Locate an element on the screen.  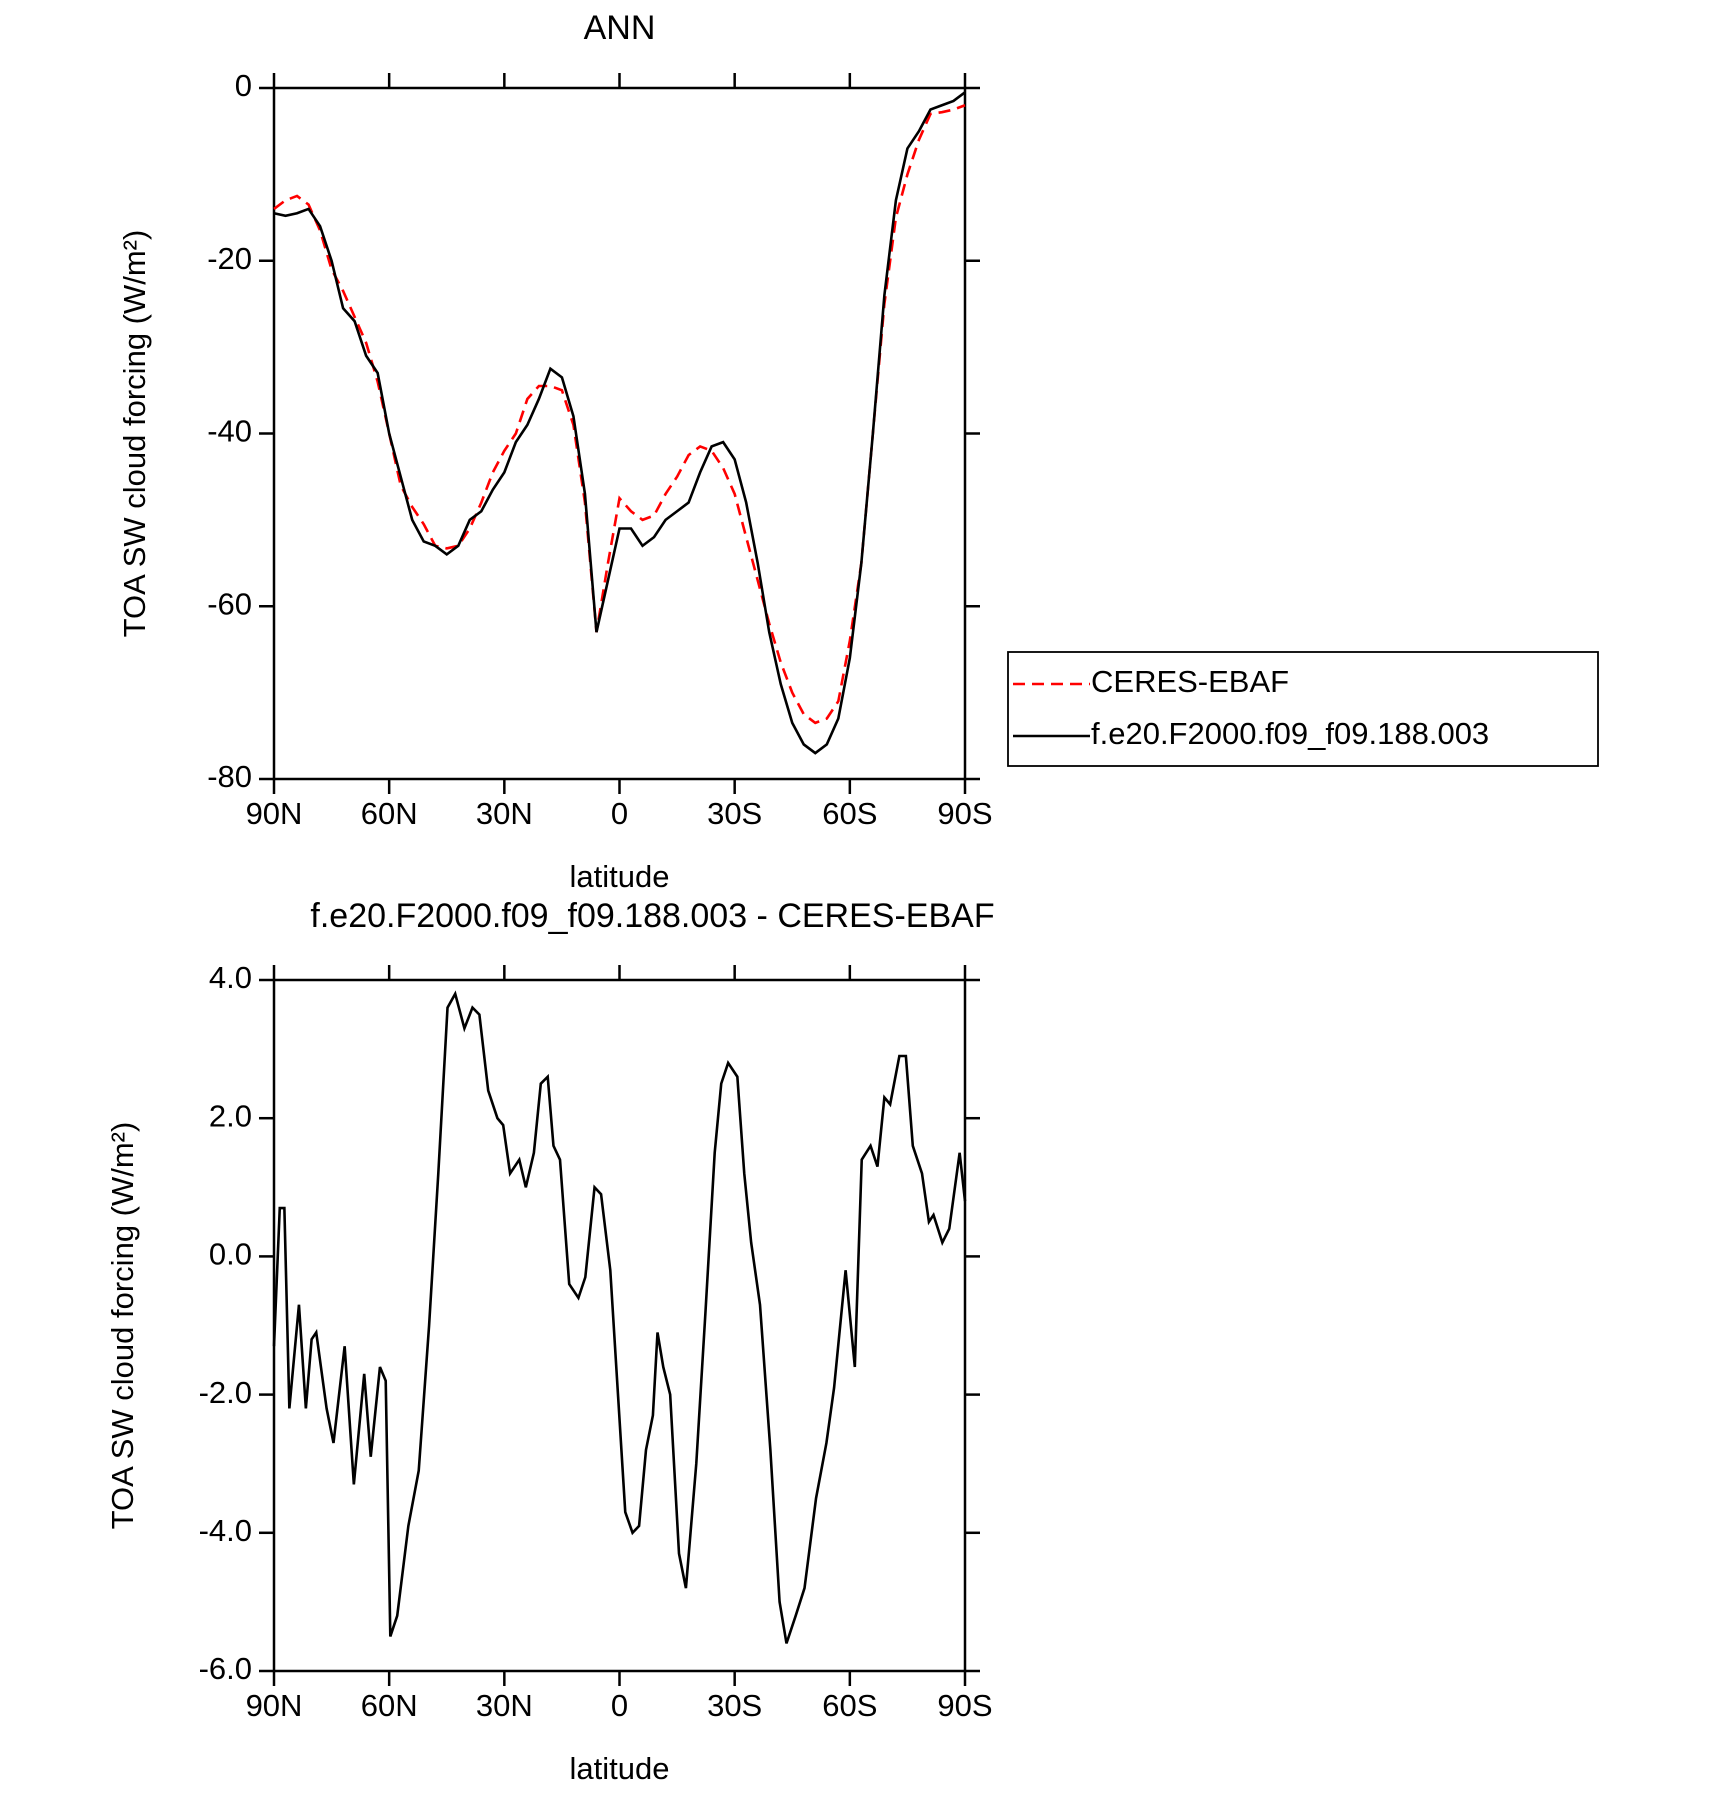
y-tick-label: -6.0 is located at coordinates (225, 1668).